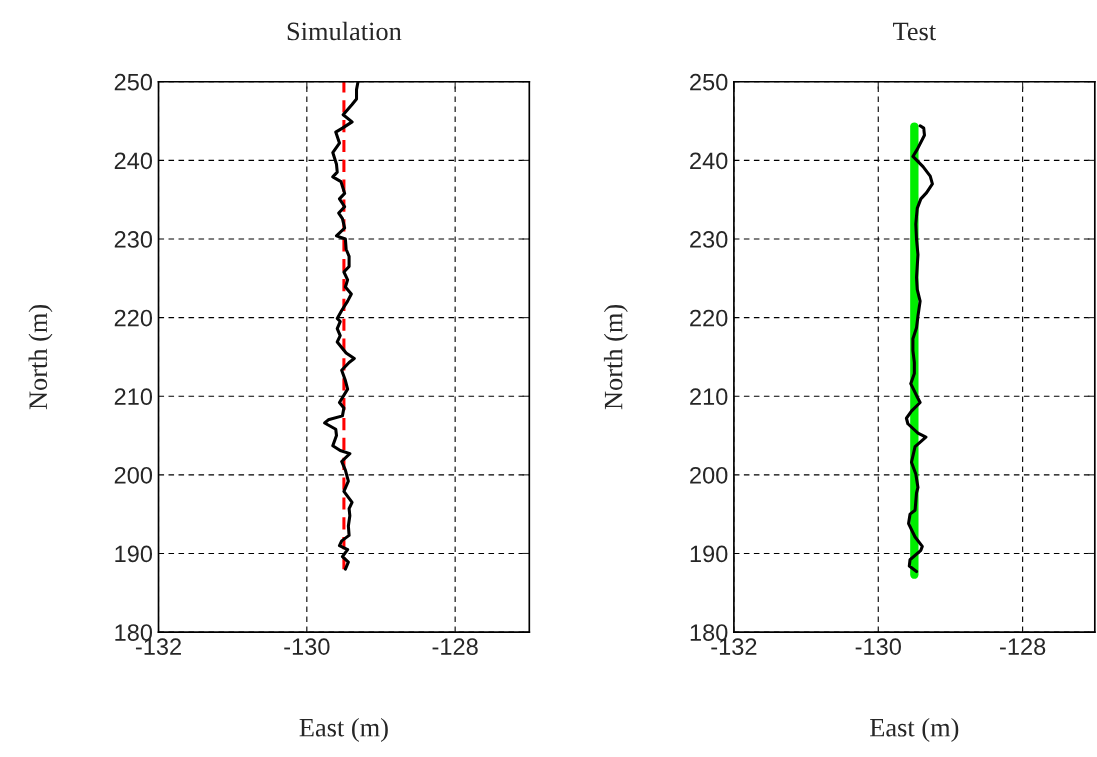 The height and width of the screenshot is (757, 1097). What do you see at coordinates (344, 31) in the screenshot?
I see `chart-title: Simulation` at bounding box center [344, 31].